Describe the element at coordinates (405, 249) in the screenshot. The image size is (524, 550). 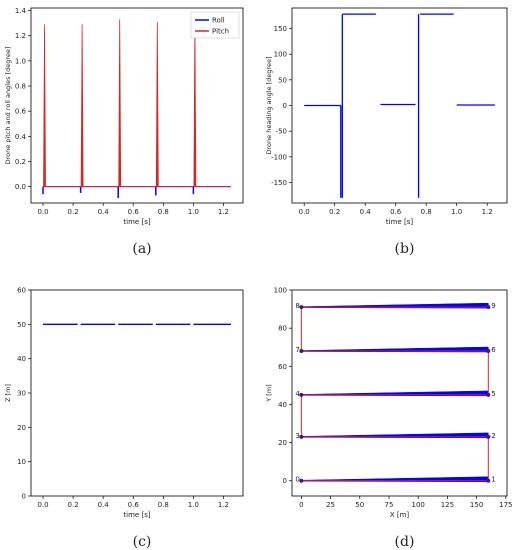
I see `panel-caption: (b)` at that location.